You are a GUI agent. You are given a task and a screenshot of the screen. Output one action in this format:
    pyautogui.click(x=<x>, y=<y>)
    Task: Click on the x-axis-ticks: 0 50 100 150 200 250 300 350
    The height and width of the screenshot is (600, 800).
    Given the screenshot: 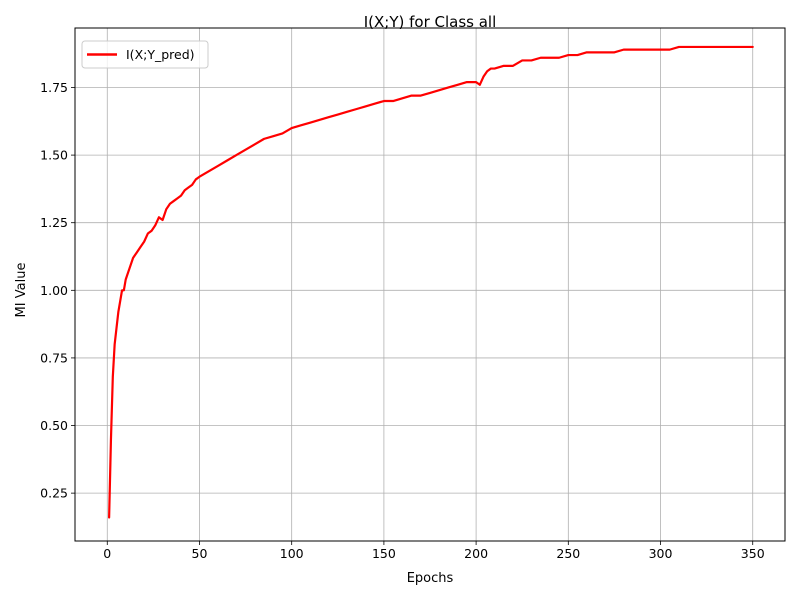 What is the action you would take?
    pyautogui.click(x=434, y=551)
    